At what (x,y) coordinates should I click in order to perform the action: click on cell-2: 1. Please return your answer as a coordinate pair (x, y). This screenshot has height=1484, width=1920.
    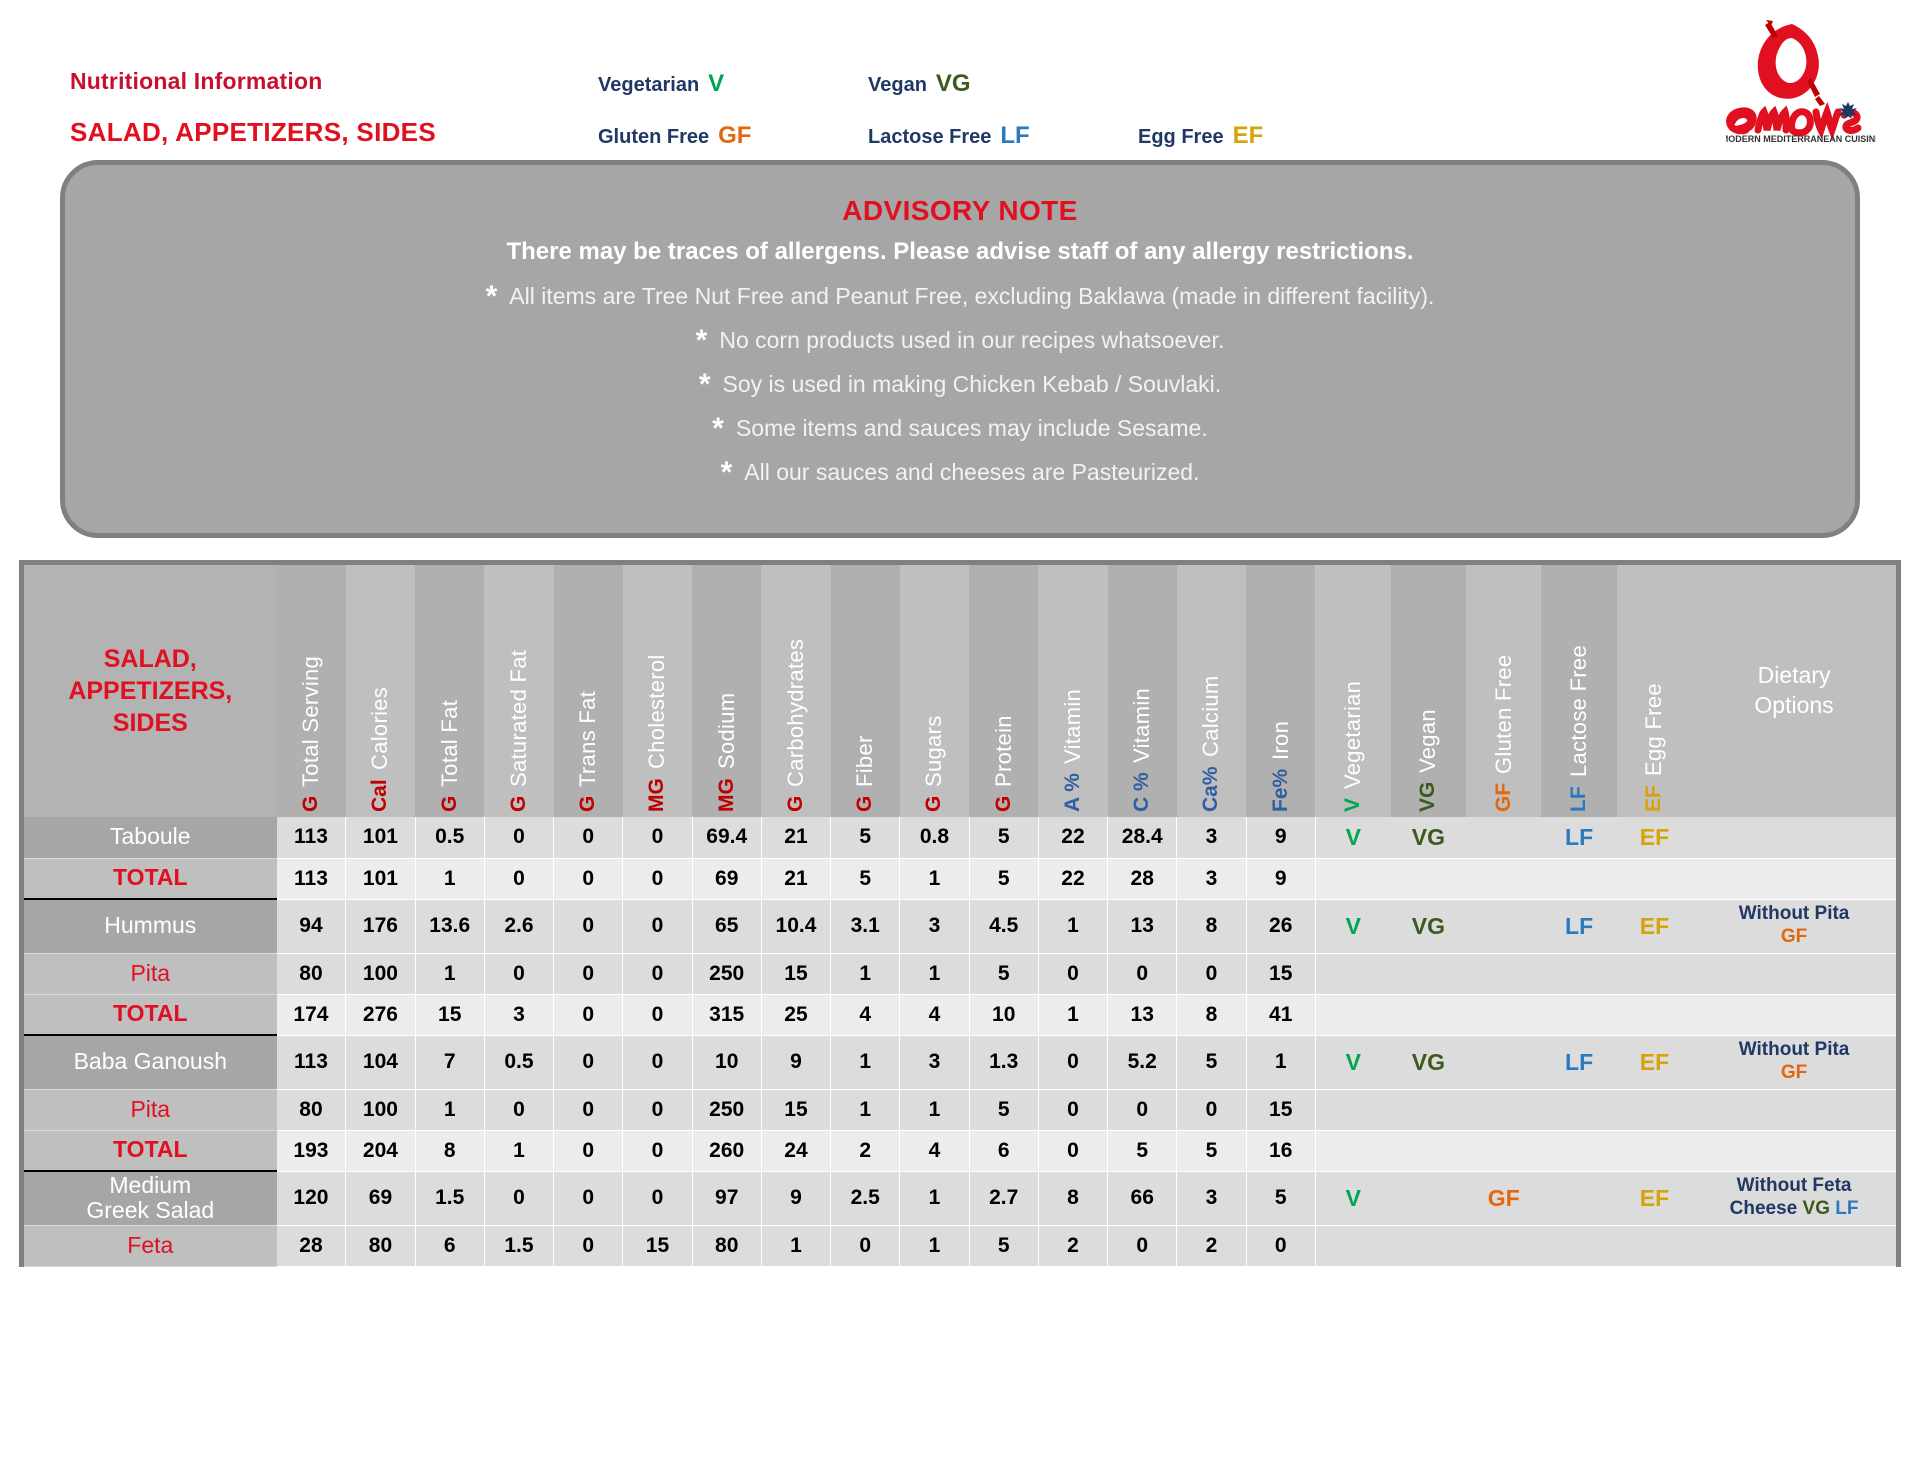
    Looking at the image, I should click on (450, 974).